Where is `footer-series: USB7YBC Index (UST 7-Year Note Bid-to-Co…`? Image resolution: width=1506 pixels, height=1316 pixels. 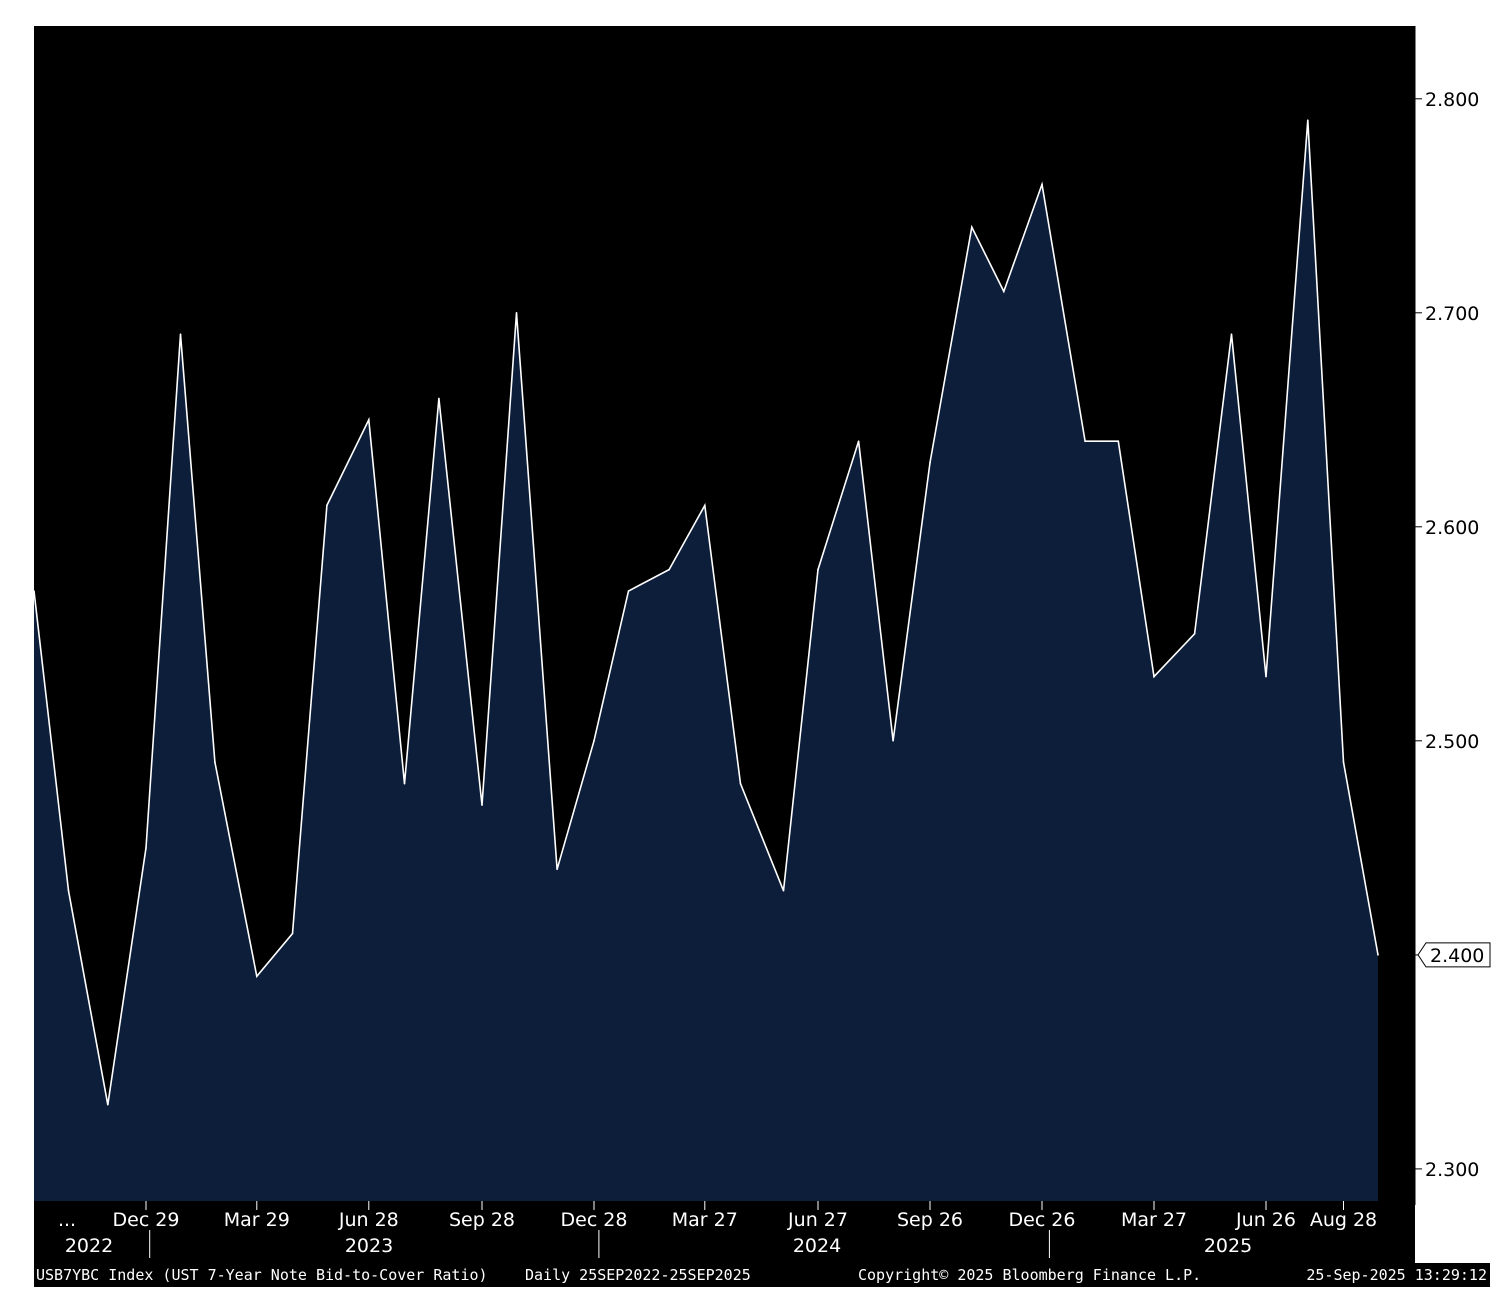 footer-series: USB7YBC Index (UST 7-Year Note Bid-to-Co… is located at coordinates (262, 1275).